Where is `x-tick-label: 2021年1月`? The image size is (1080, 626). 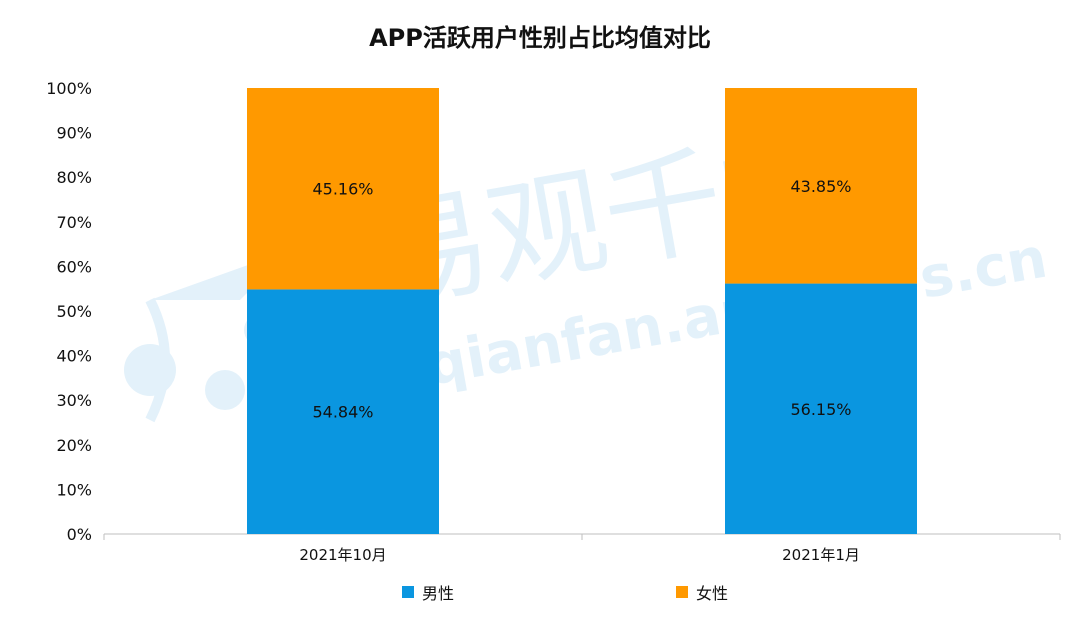
x-tick-label: 2021年1月 is located at coordinates (821, 555).